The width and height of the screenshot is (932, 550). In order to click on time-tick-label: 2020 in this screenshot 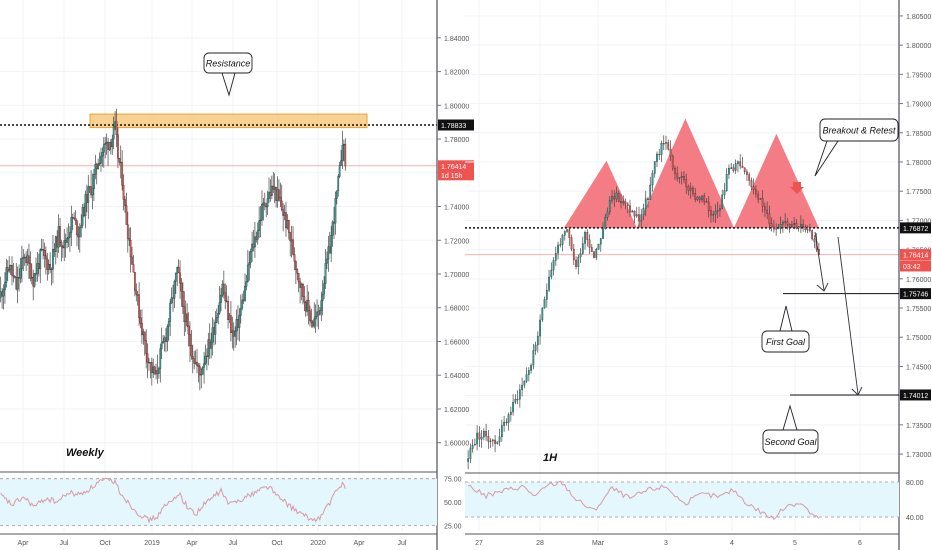, I will do `click(318, 543)`.